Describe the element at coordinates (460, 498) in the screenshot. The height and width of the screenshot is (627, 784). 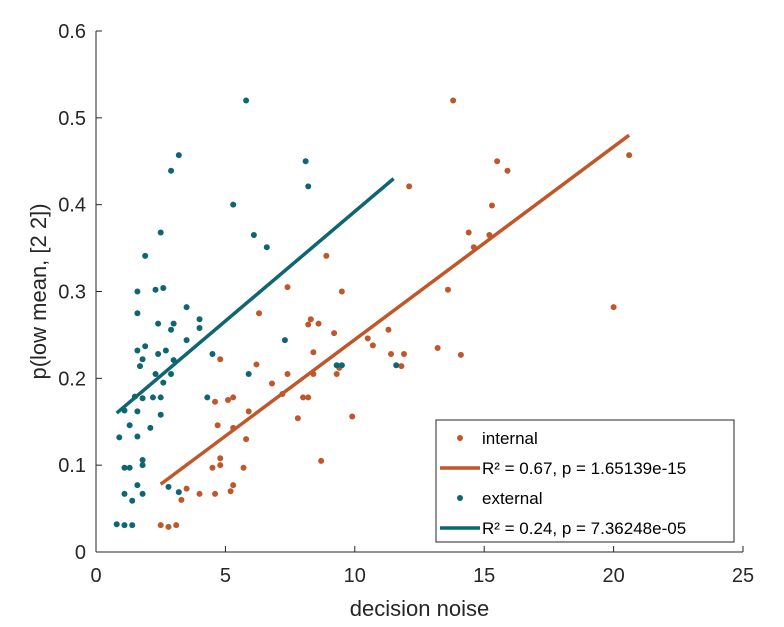
I see `legend-marker-external` at that location.